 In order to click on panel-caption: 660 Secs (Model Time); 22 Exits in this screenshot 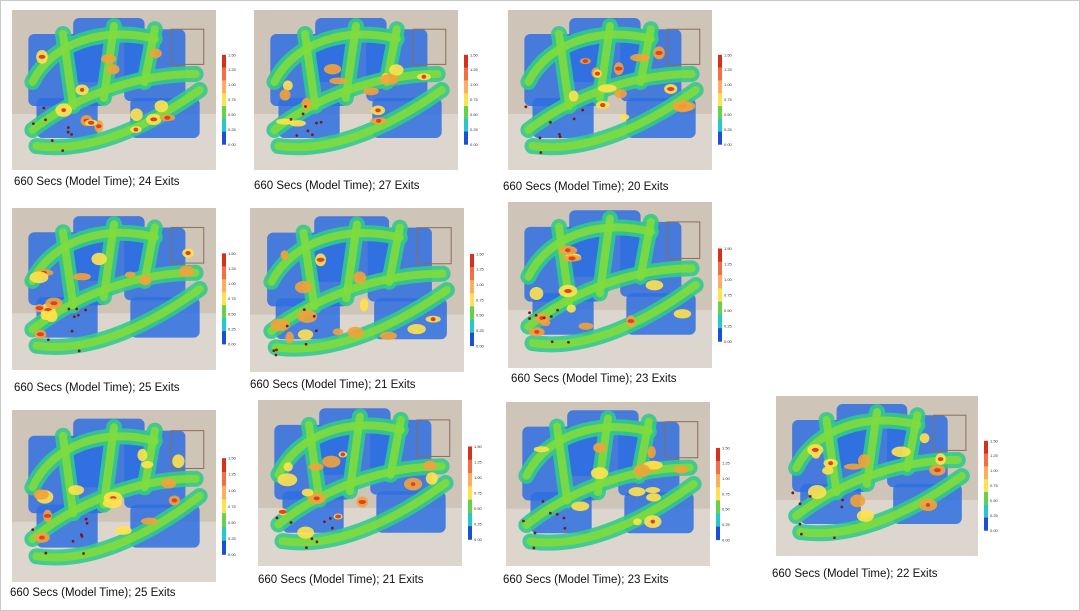, I will do `click(855, 574)`.